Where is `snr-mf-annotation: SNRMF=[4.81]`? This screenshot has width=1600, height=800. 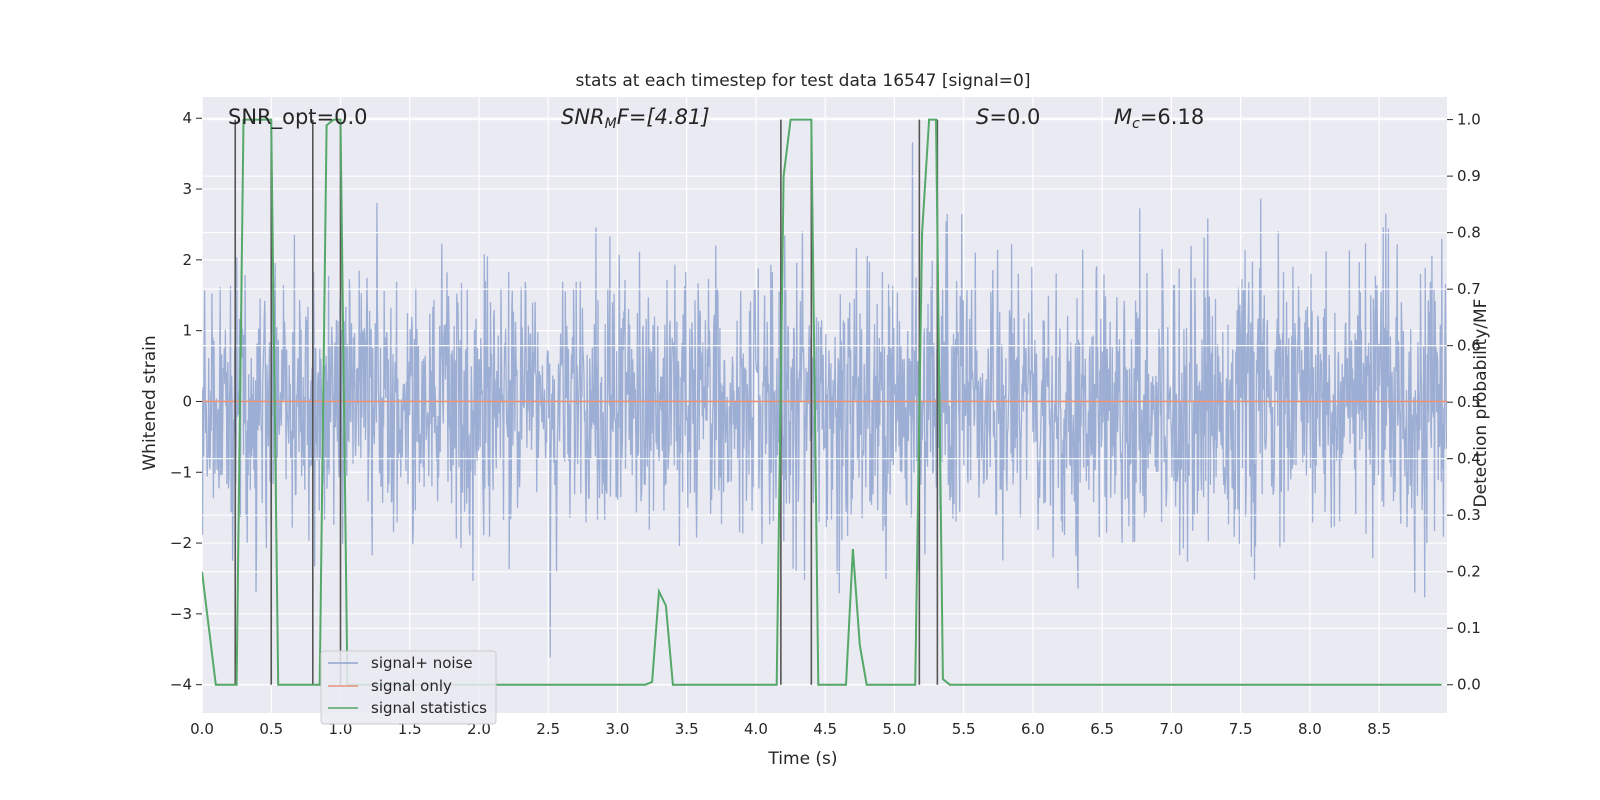
snr-mf-annotation: SNRMF=[4.81] is located at coordinates (635, 118).